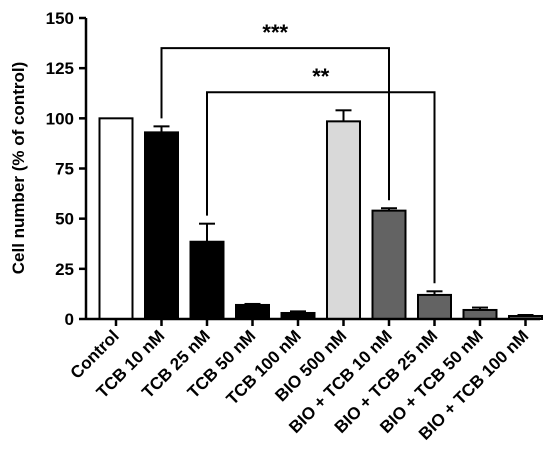  I want to click on y-tick-label: 125, so click(60, 68).